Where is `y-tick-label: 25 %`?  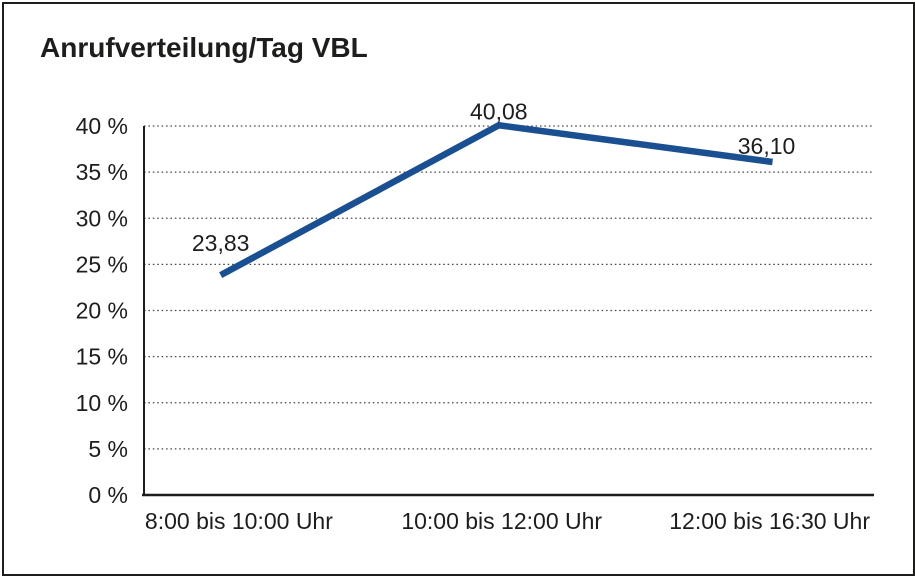 y-tick-label: 25 % is located at coordinates (102, 264).